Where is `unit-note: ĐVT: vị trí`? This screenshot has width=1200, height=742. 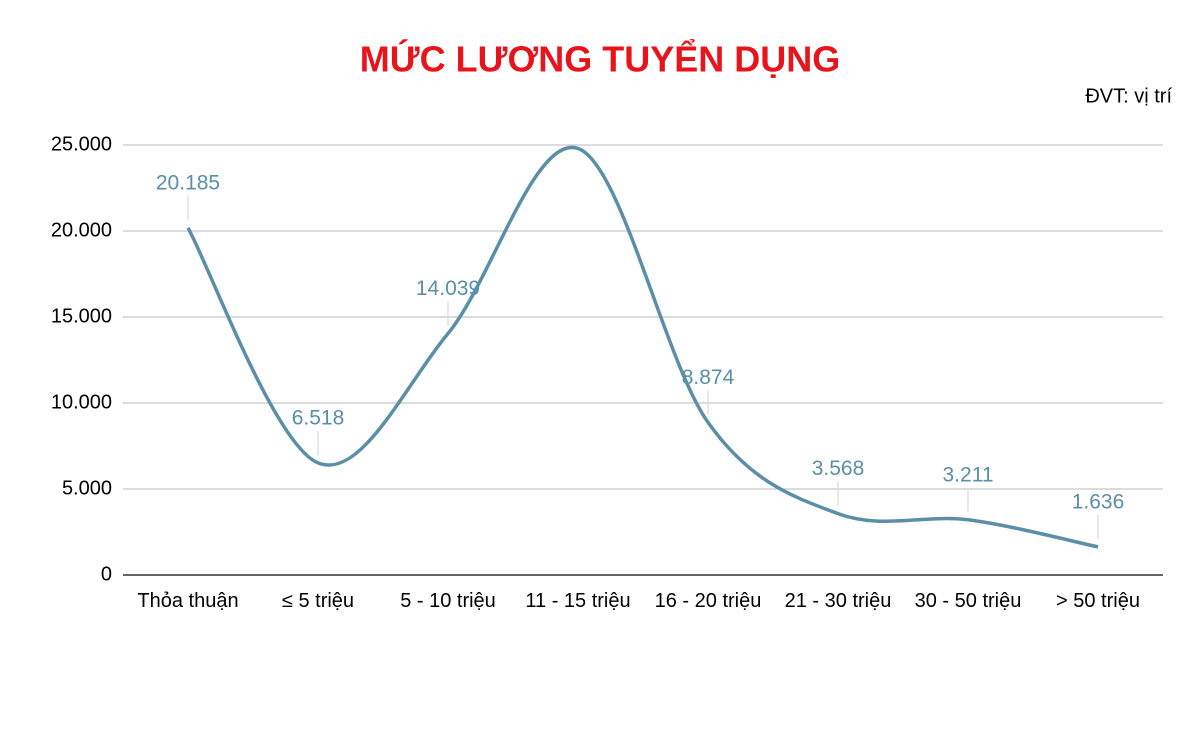
unit-note: ĐVT: vị trí is located at coordinates (1128, 96).